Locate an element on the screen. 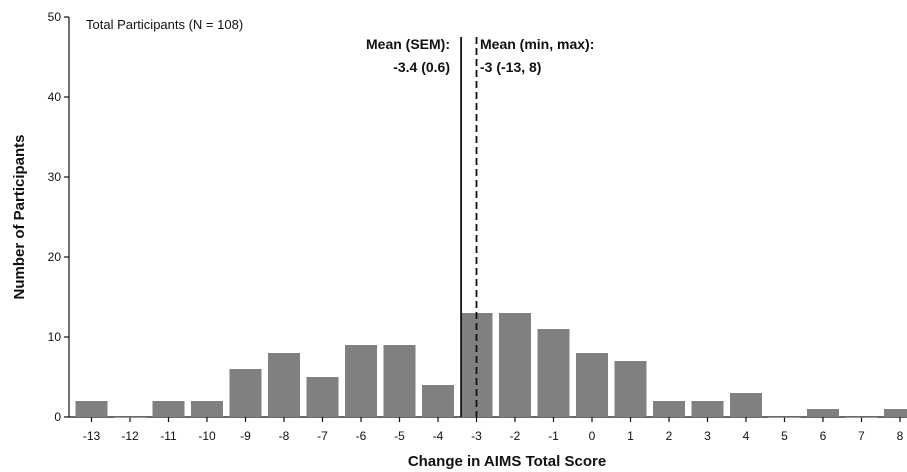 The width and height of the screenshot is (907, 472). y-tick-label: 40 is located at coordinates (55, 97).